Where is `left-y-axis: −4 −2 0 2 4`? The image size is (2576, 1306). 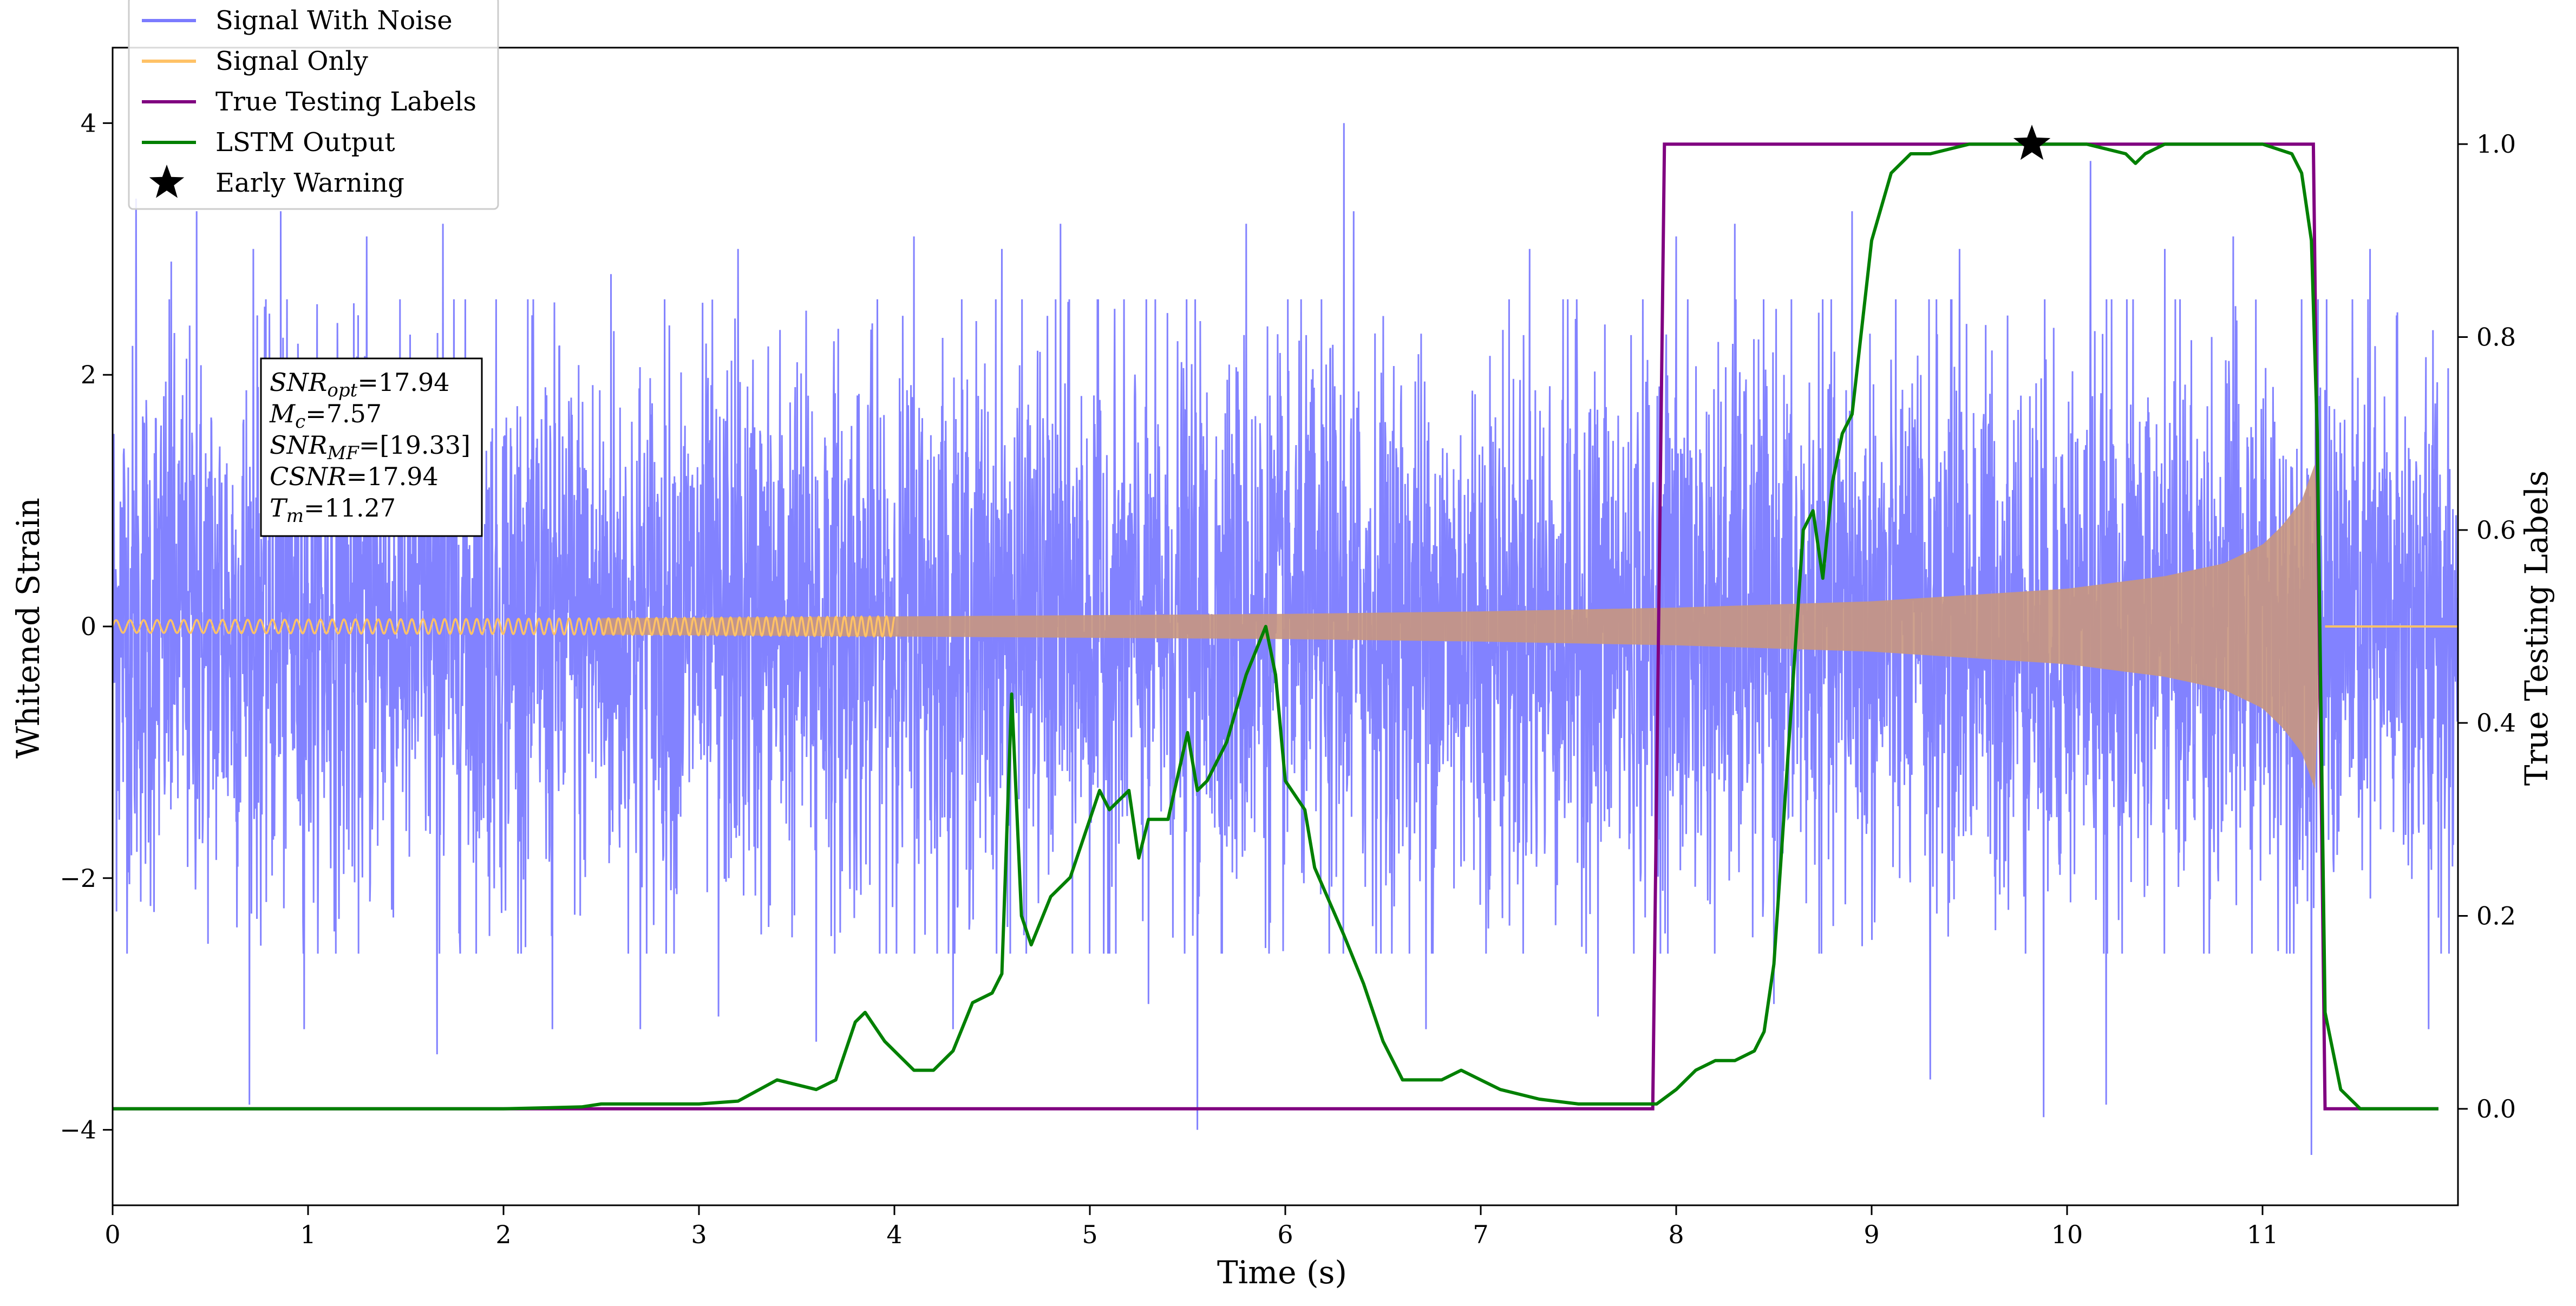 left-y-axis: −4 −2 0 2 4 is located at coordinates (86, 626).